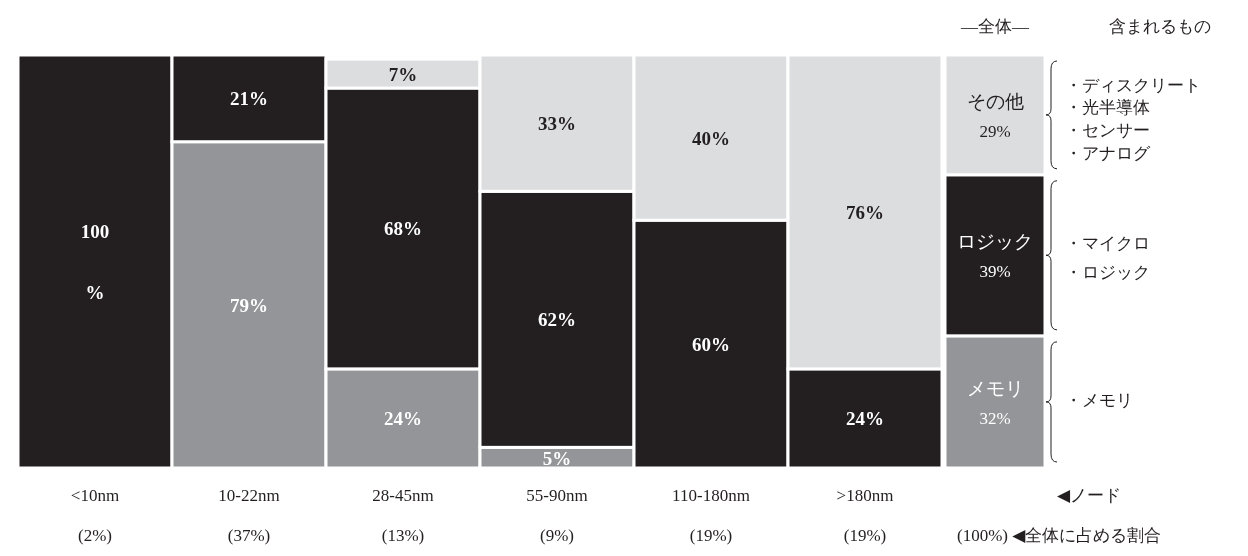  What do you see at coordinates (249, 305) in the screenshot?
I see `data-label: 79%` at bounding box center [249, 305].